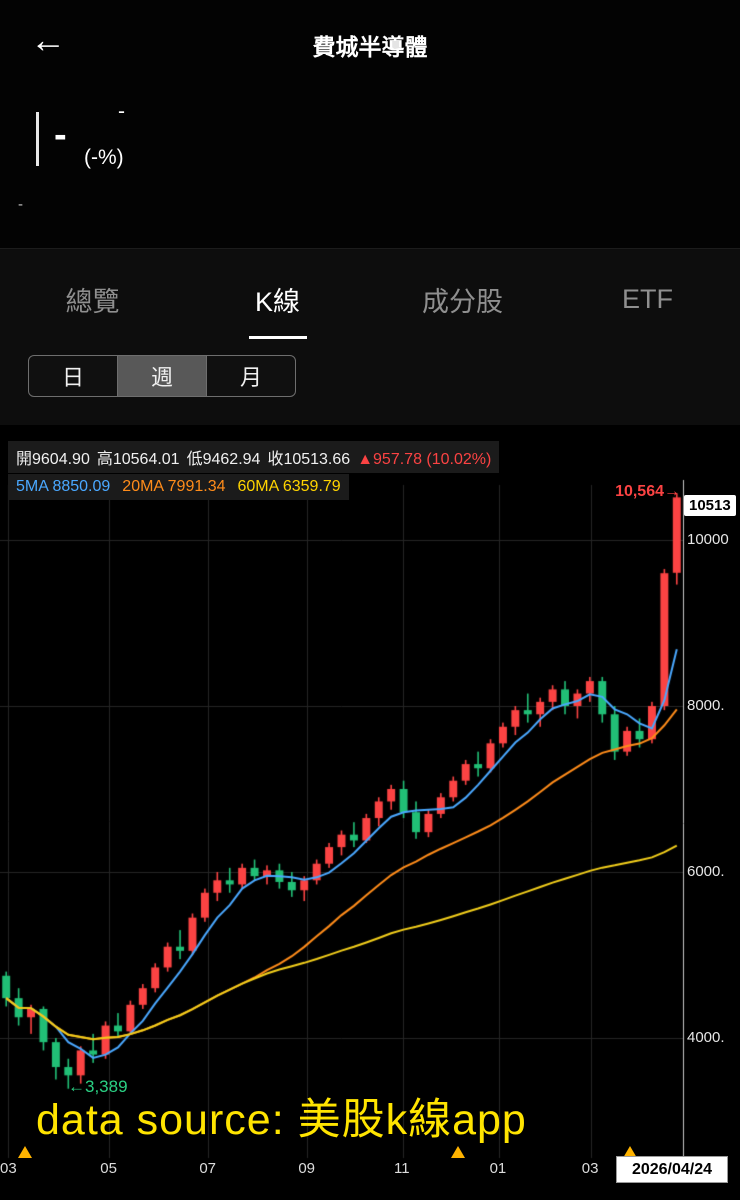  What do you see at coordinates (309, 459) in the screenshot?
I see `close-value: 收10513.66` at bounding box center [309, 459].